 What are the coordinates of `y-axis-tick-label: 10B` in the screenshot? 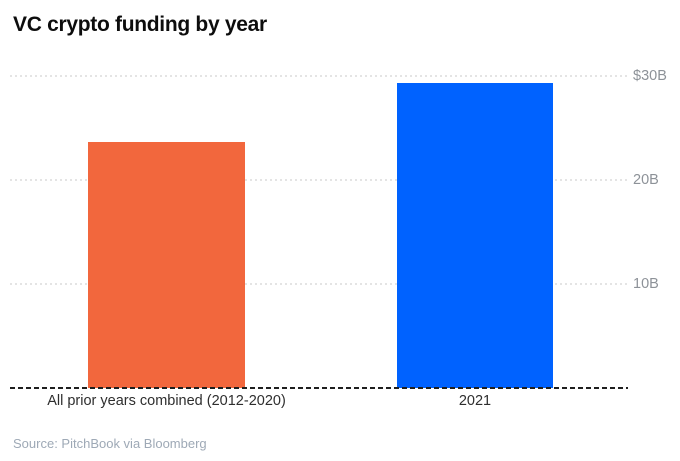 It's located at (646, 284).